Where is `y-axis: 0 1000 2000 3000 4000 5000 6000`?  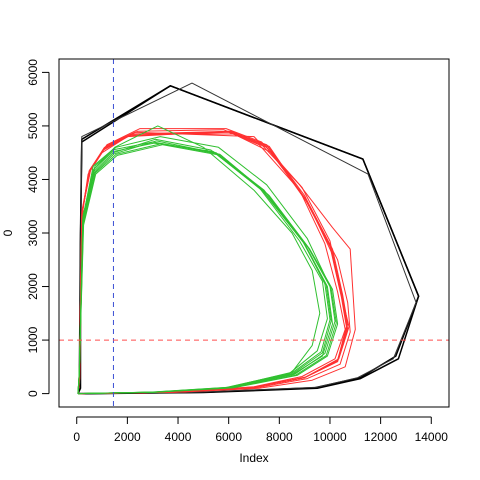 y-axis: 0 1000 2000 3000 4000 5000 6000 is located at coordinates (38, 228).